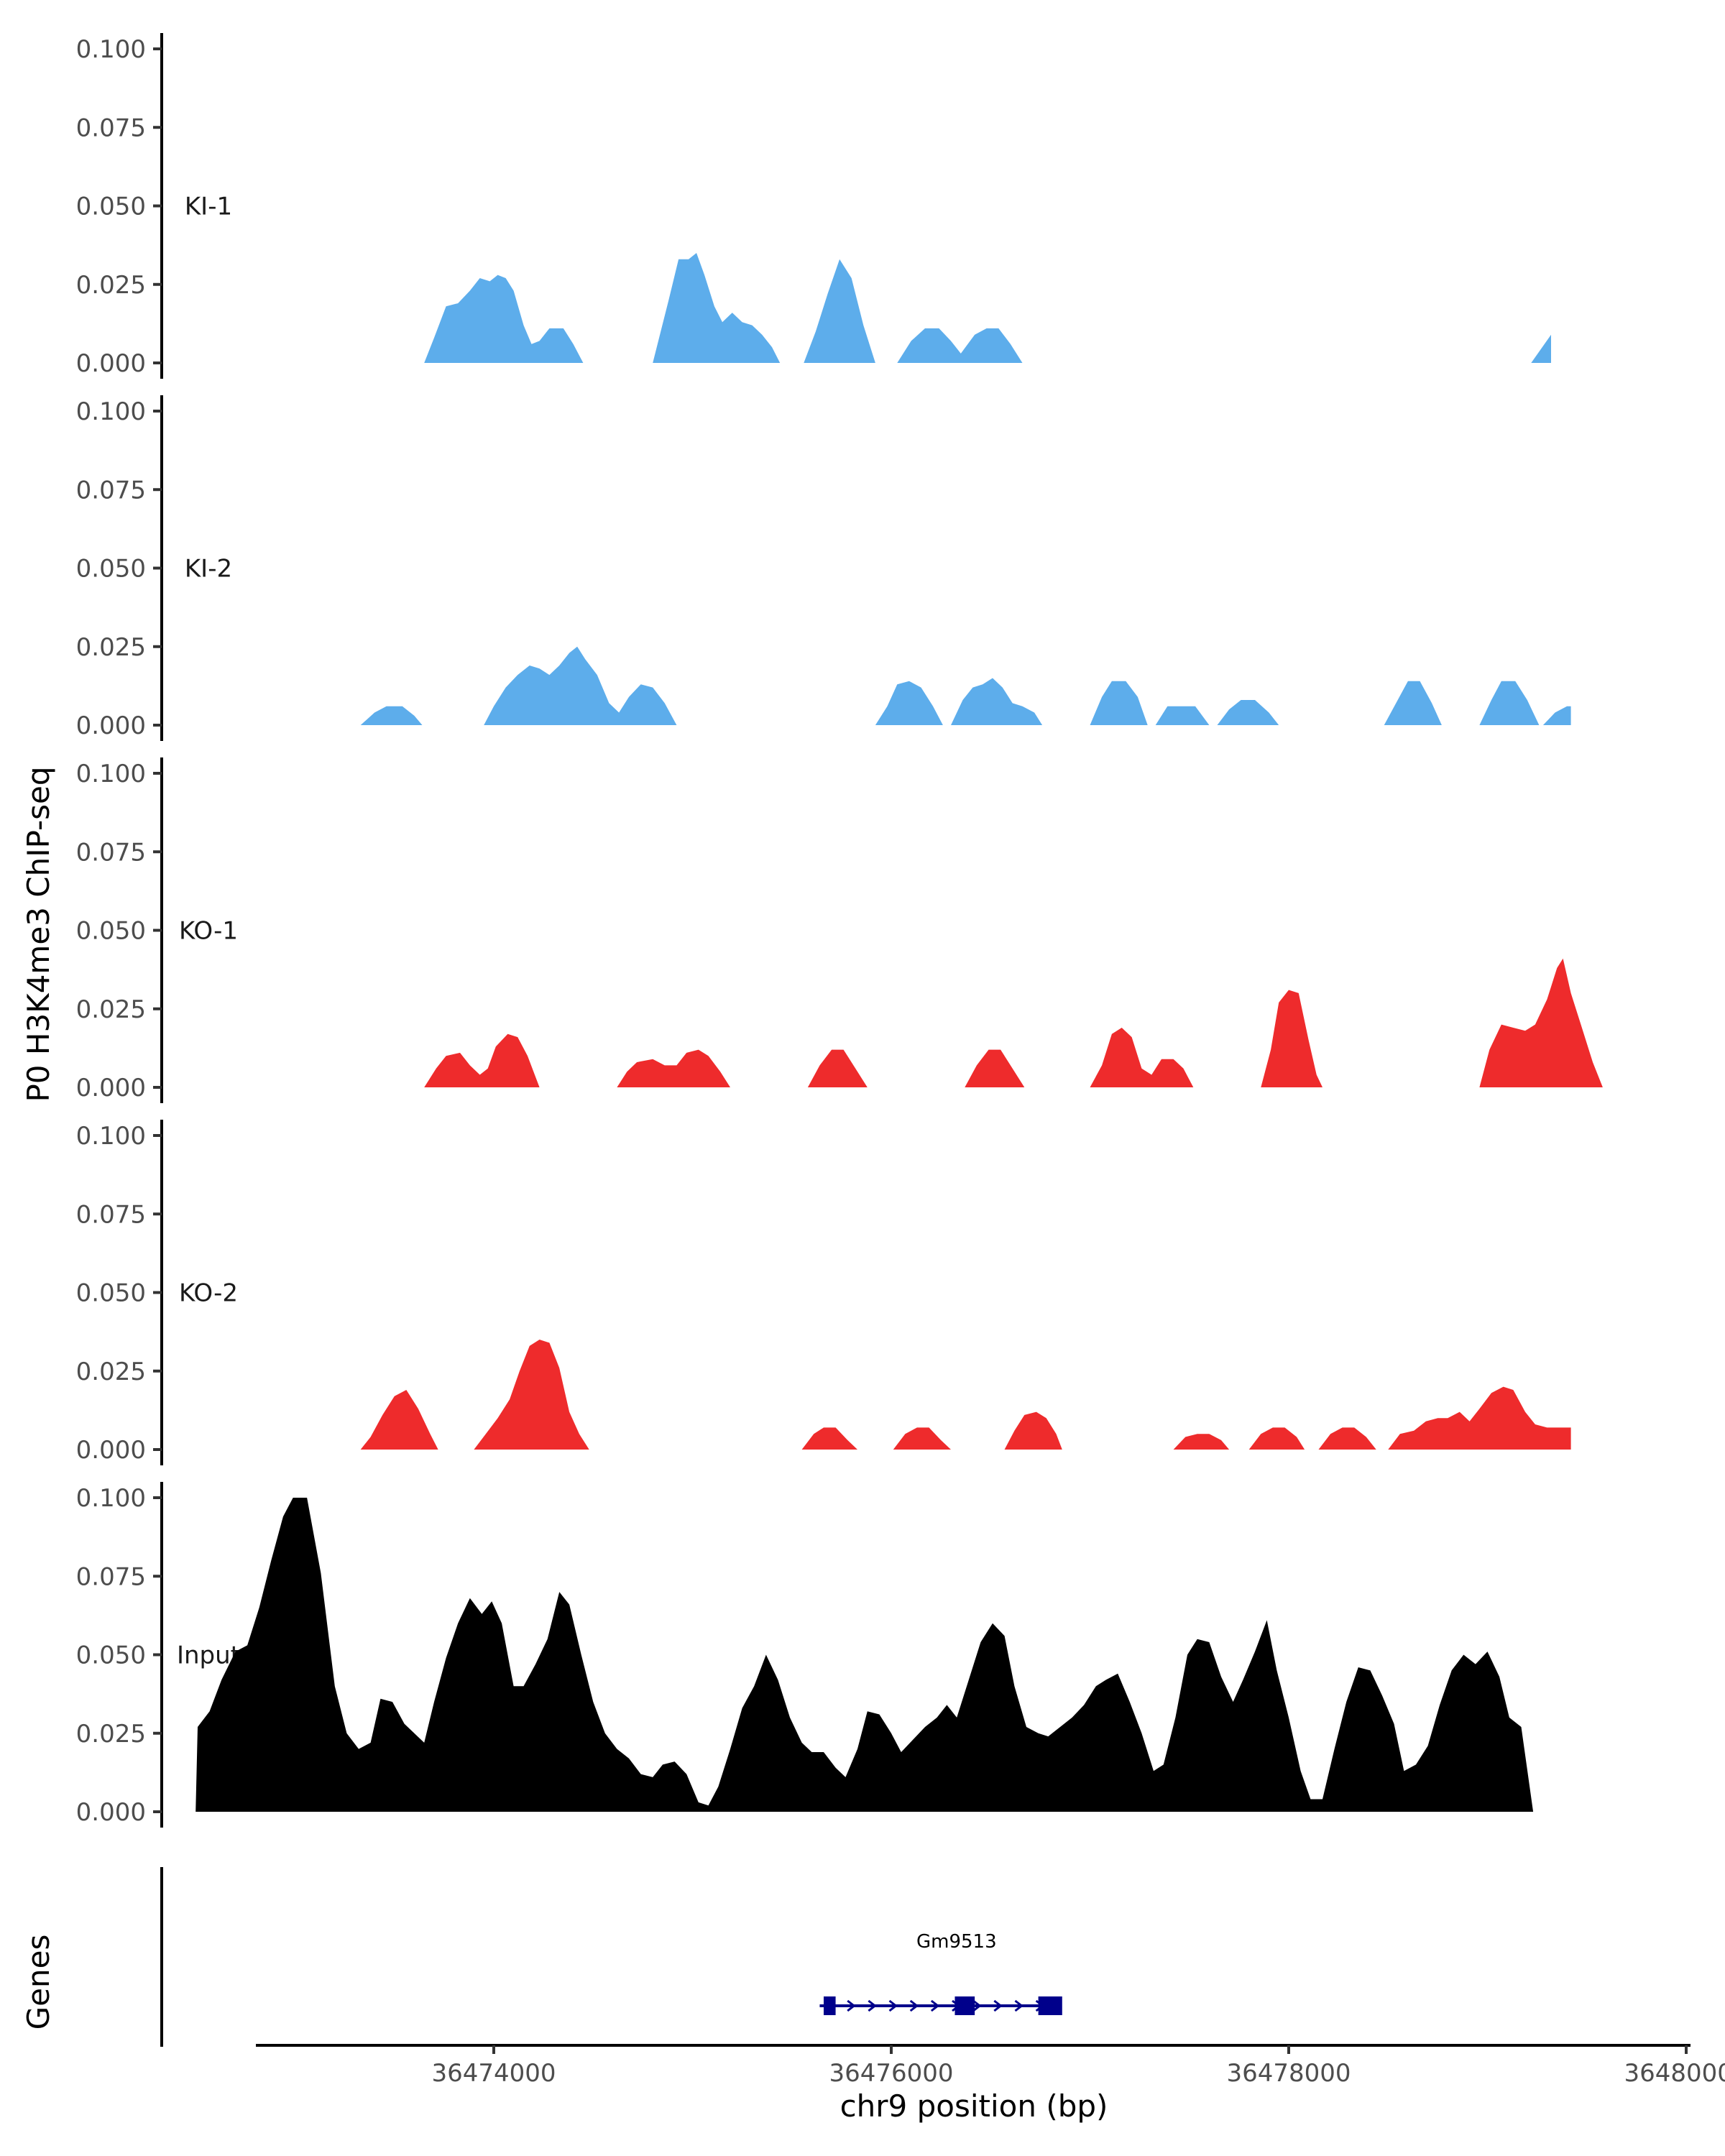 The image size is (1725, 2156). Describe the element at coordinates (956, 1942) in the screenshot. I see `gene-name-label: Gm9513` at that location.